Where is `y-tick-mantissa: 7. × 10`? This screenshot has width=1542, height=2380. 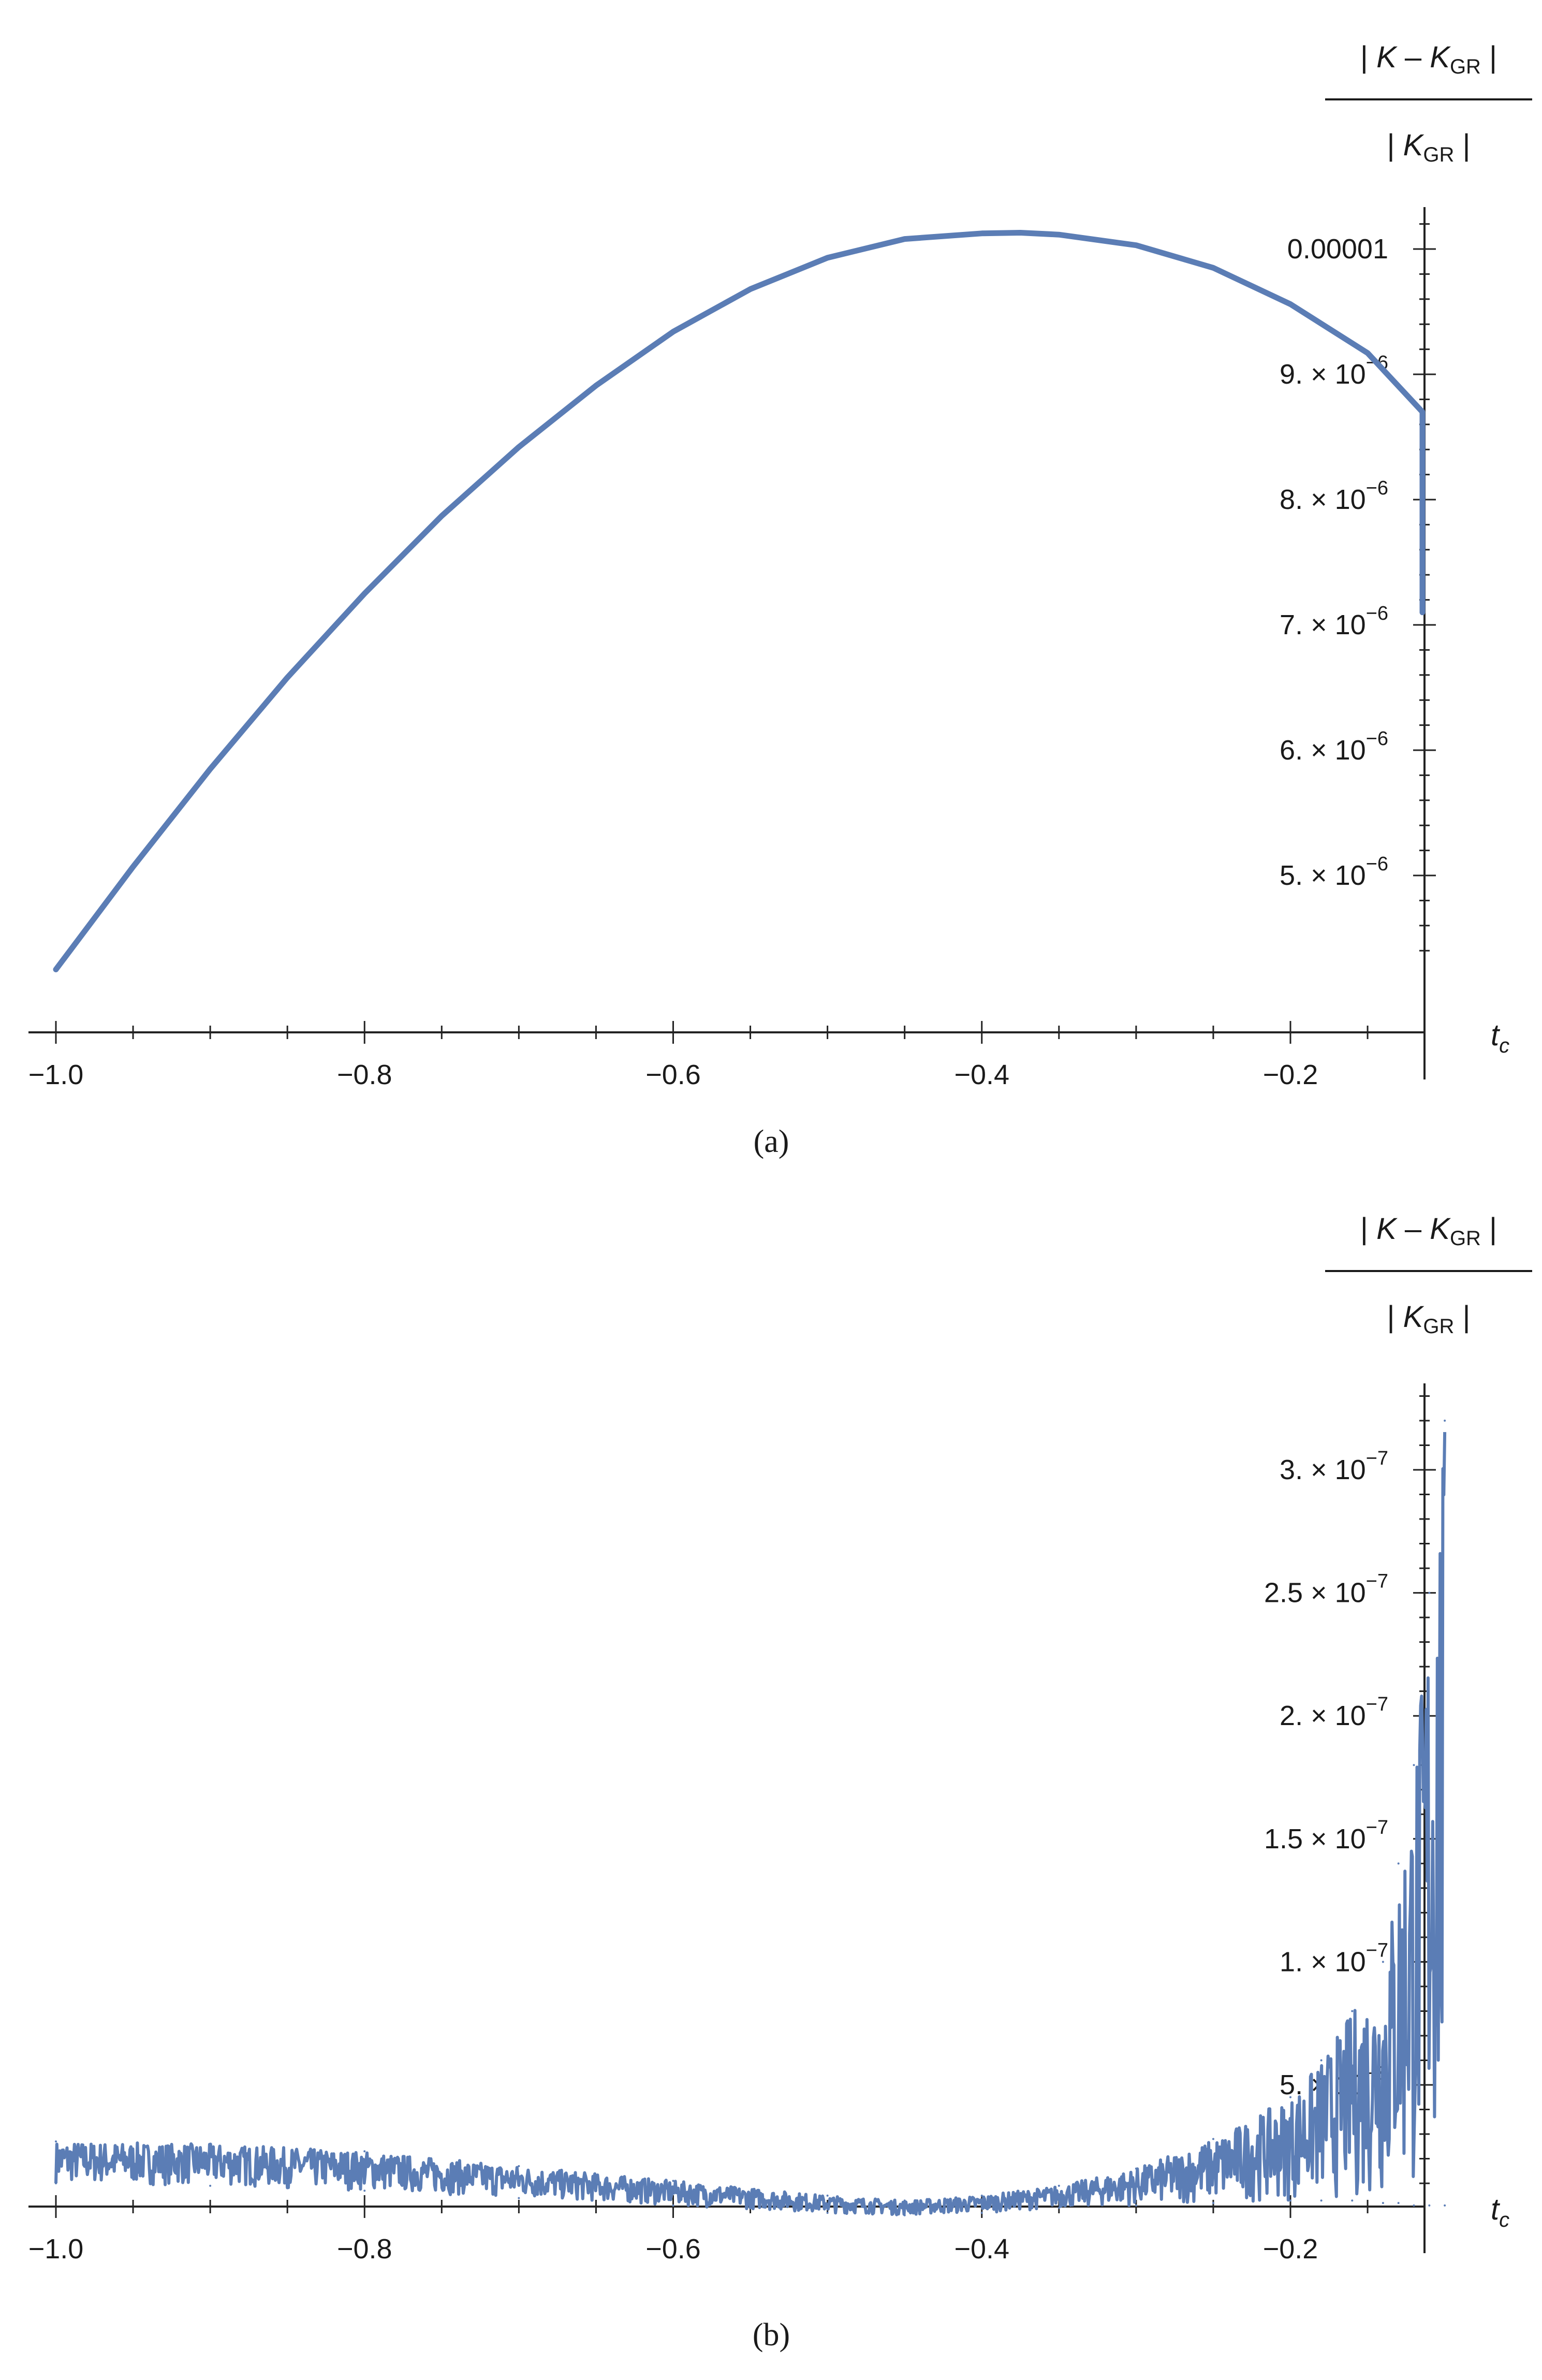 y-tick-mantissa: 7. × 10 is located at coordinates (1323, 625).